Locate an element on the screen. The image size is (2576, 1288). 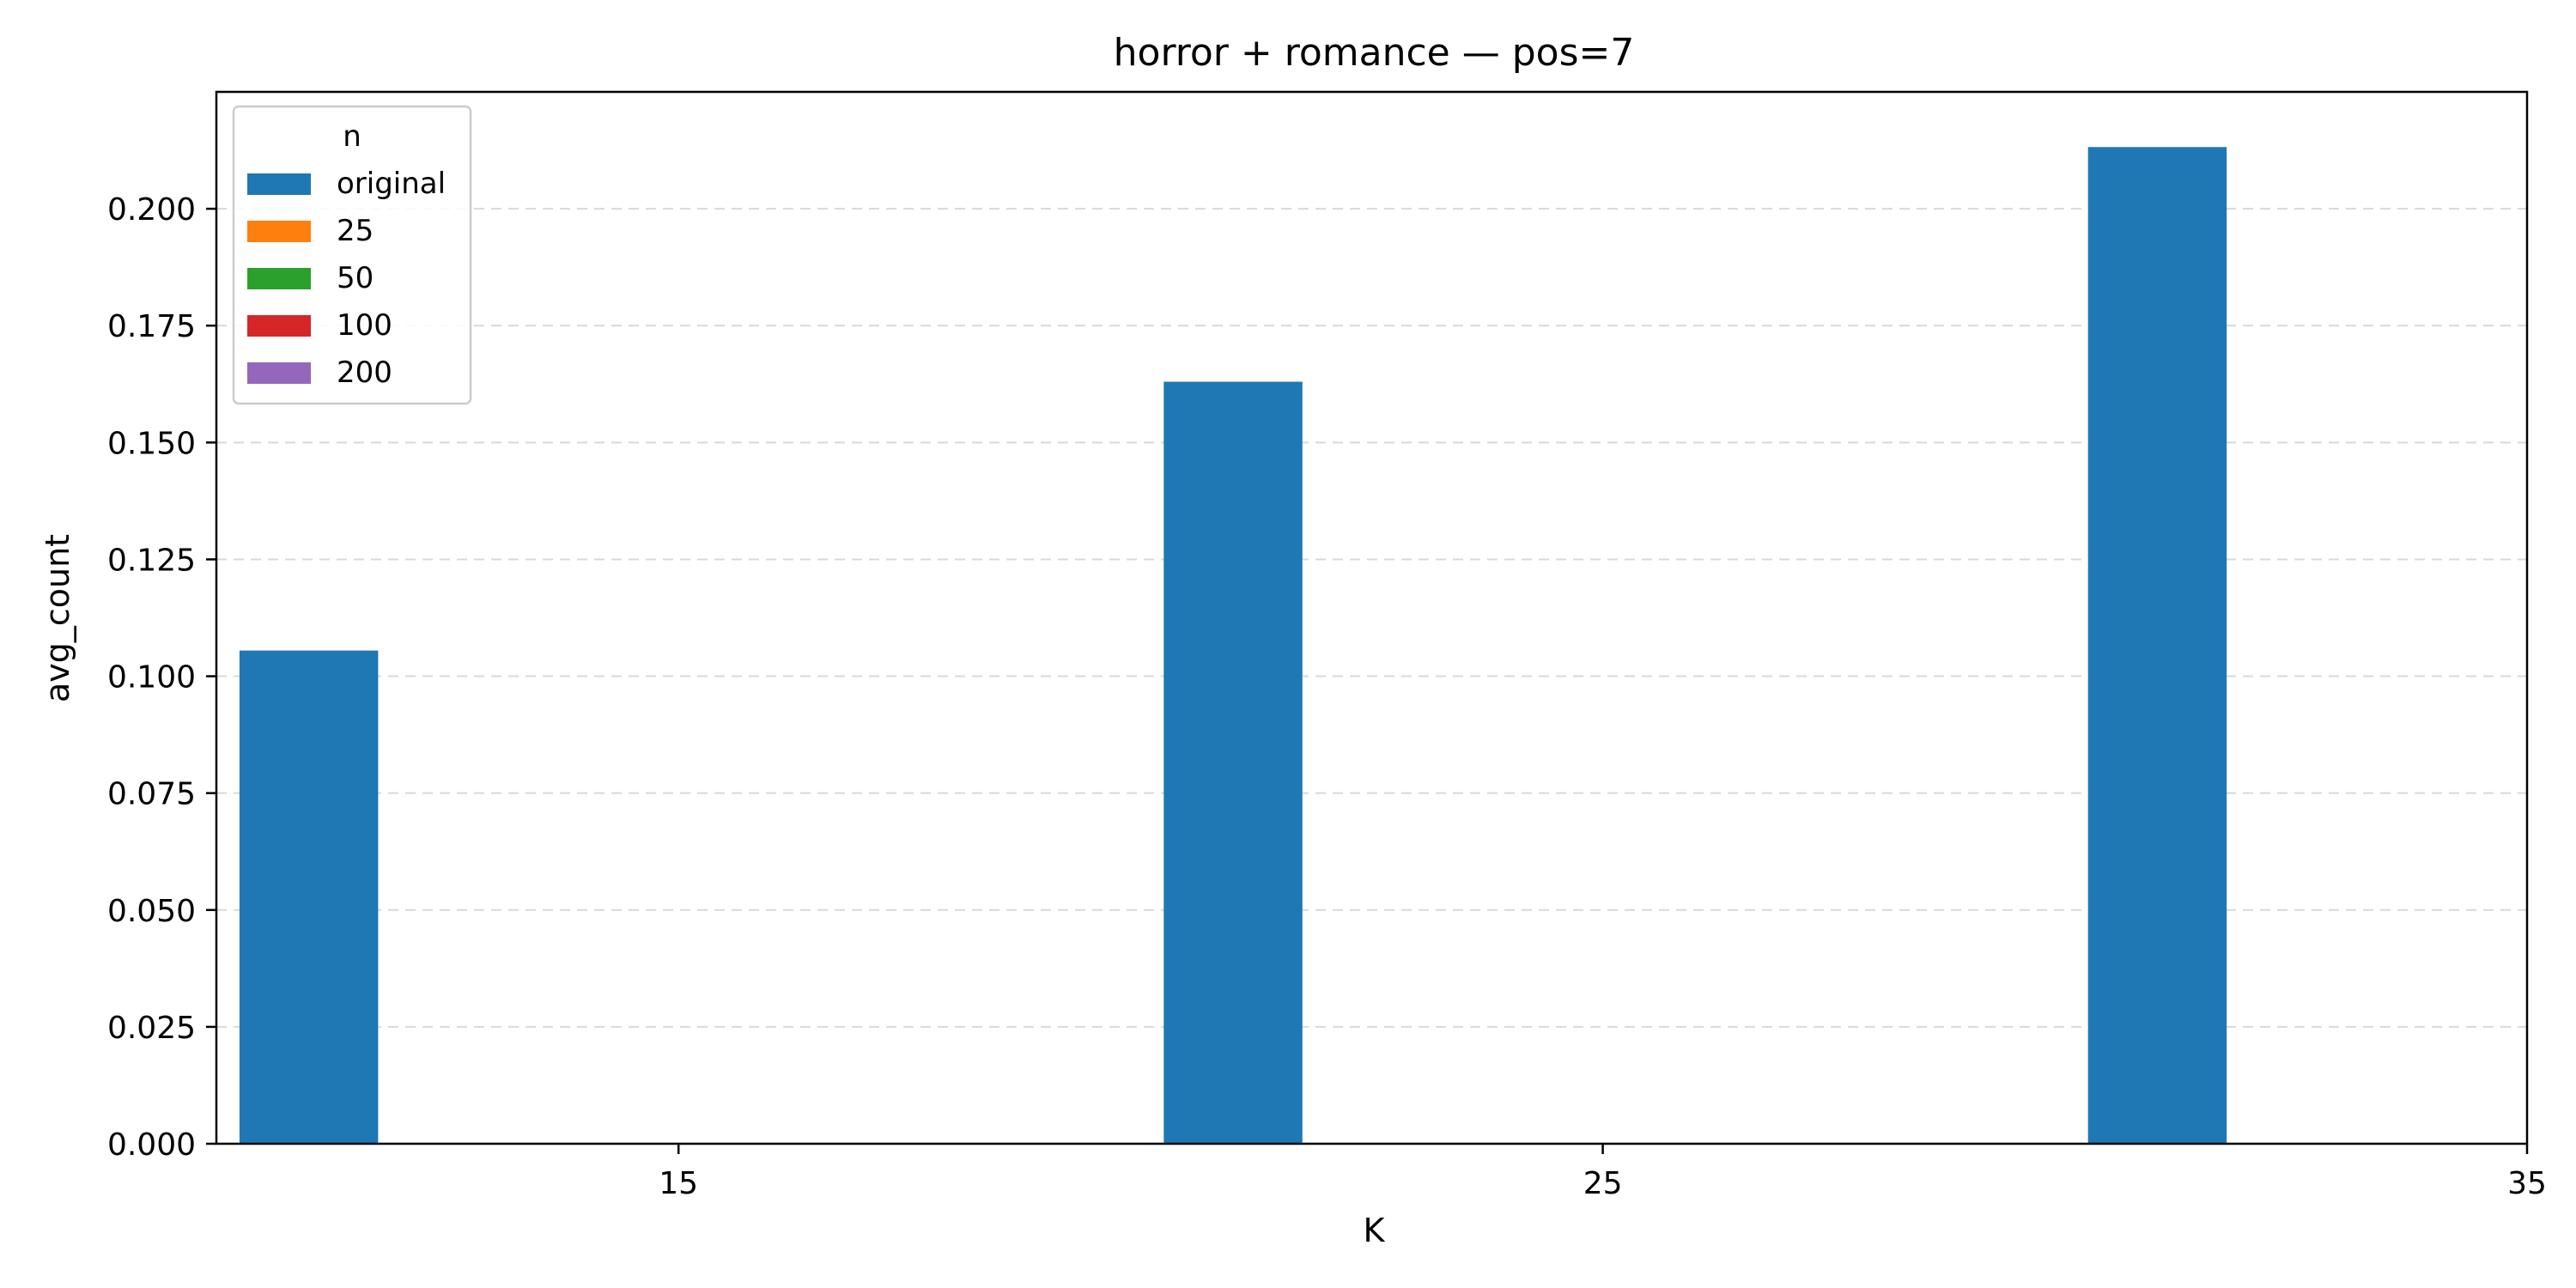
y-tick-label: 0.150 is located at coordinates (151, 444).